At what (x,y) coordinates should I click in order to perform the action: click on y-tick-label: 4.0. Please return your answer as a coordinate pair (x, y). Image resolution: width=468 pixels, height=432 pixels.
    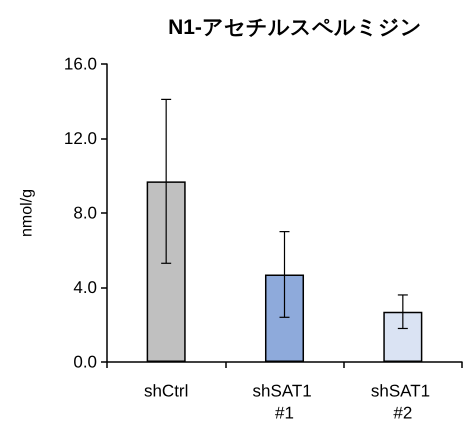
    Looking at the image, I should click on (85, 287).